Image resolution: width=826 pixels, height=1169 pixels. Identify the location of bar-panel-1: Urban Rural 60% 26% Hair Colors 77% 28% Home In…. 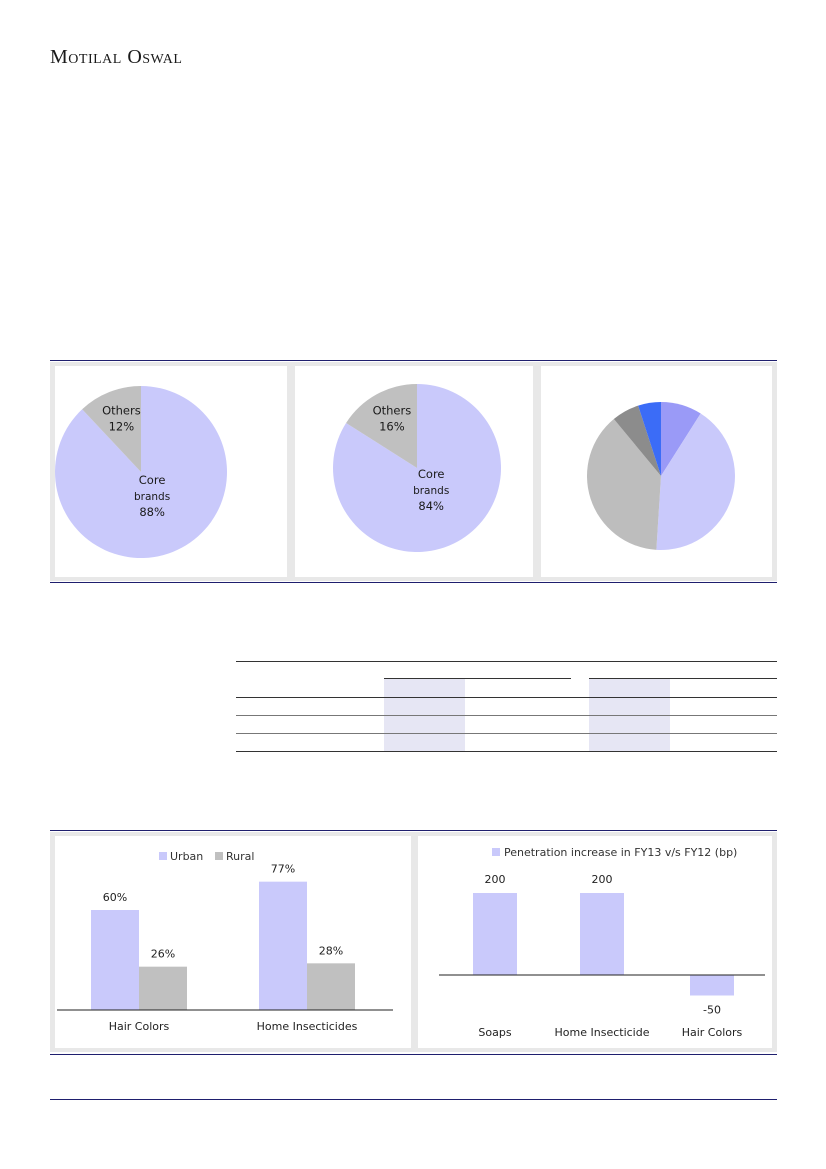
(233, 942).